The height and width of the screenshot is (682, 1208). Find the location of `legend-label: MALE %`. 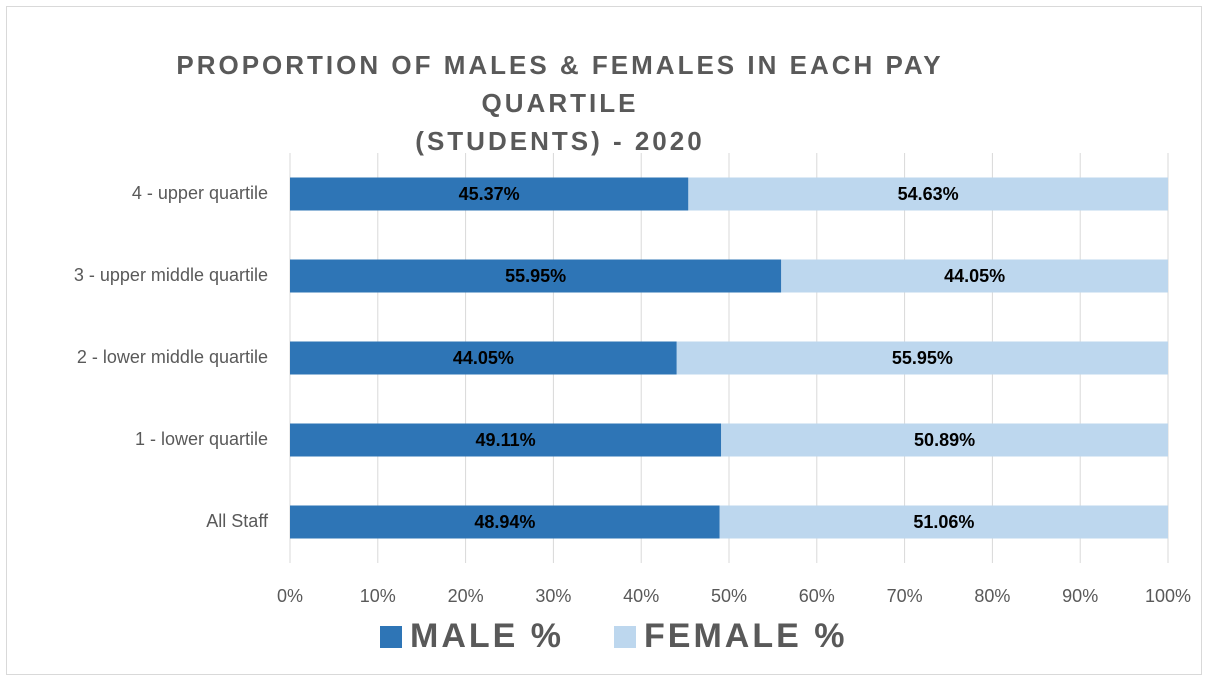

legend-label: MALE % is located at coordinates (487, 636).